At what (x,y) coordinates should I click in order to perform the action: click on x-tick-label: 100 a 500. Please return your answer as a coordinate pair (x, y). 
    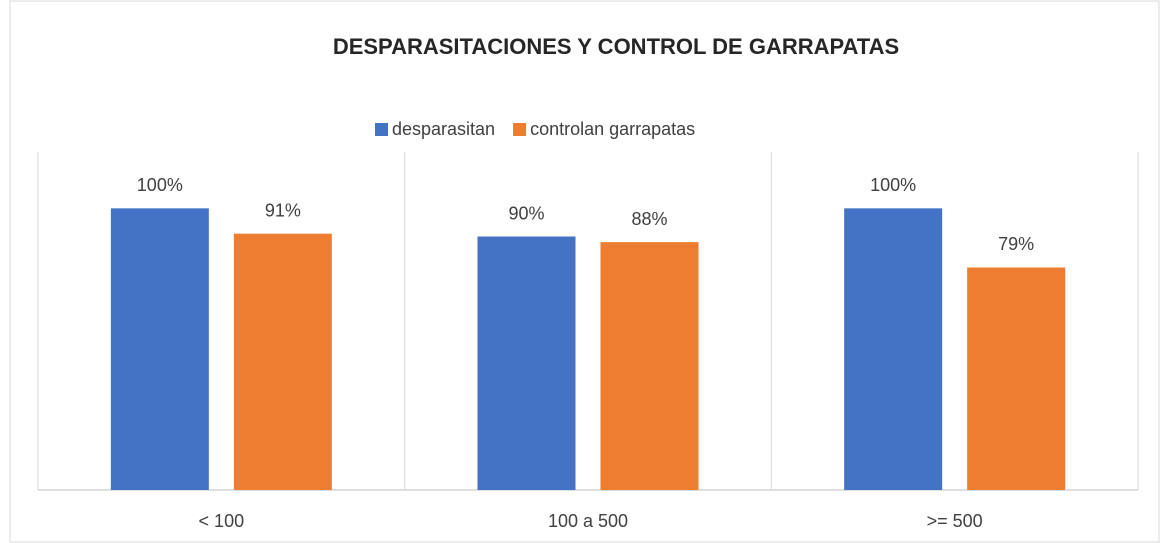
    Looking at the image, I should click on (588, 521).